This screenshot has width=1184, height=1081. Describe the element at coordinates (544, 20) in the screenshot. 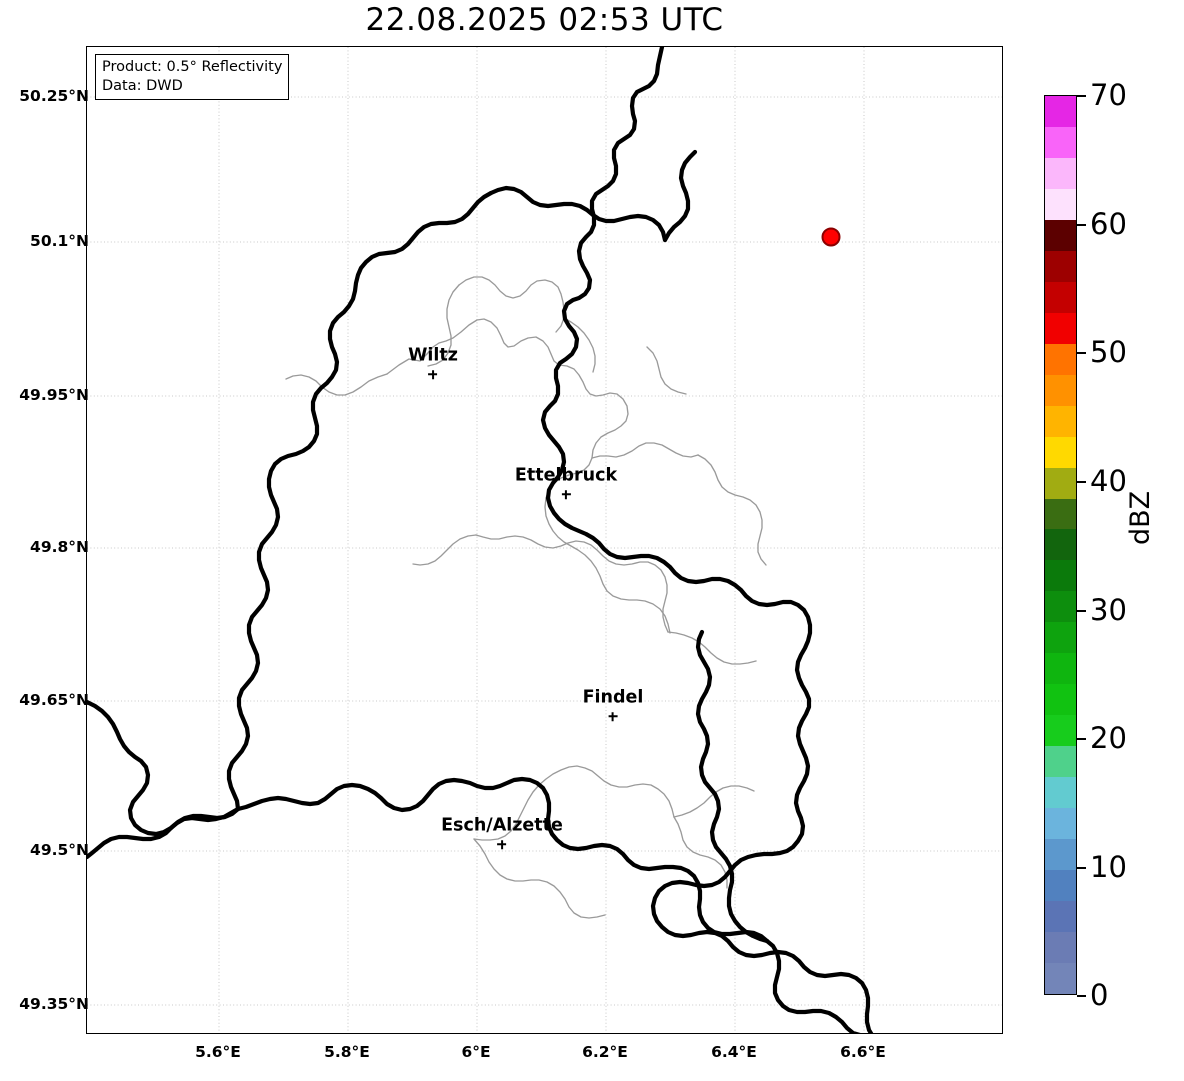

I see `page-title: 22.08.2025 02:53 UTC` at that location.